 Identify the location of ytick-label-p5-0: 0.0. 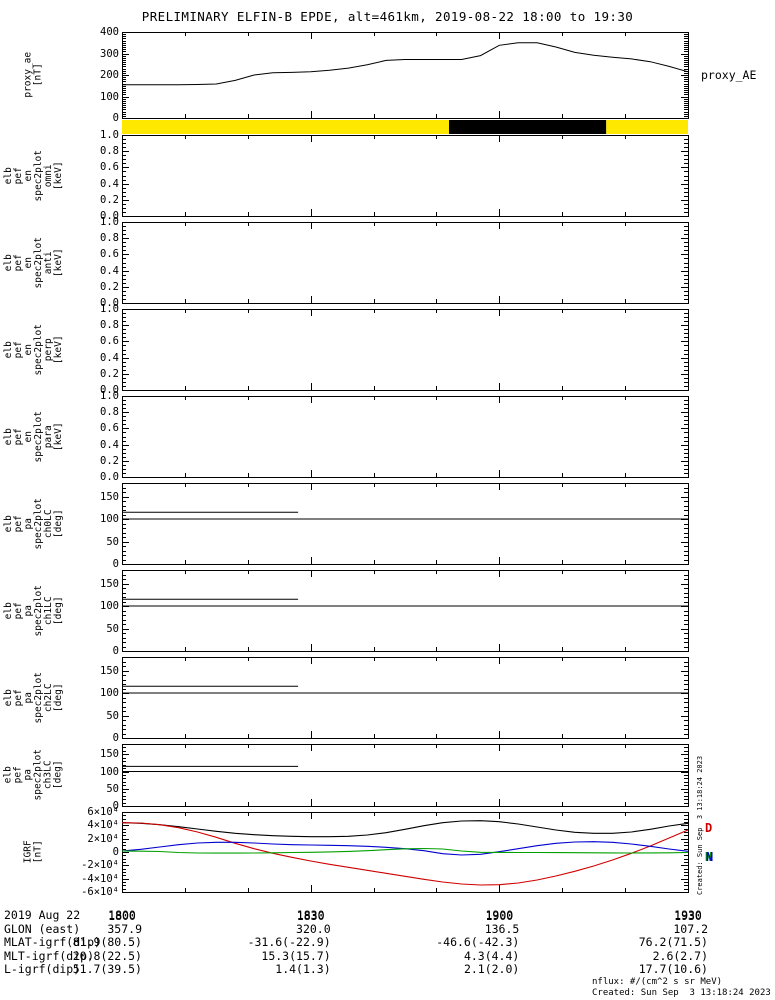
(109, 477).